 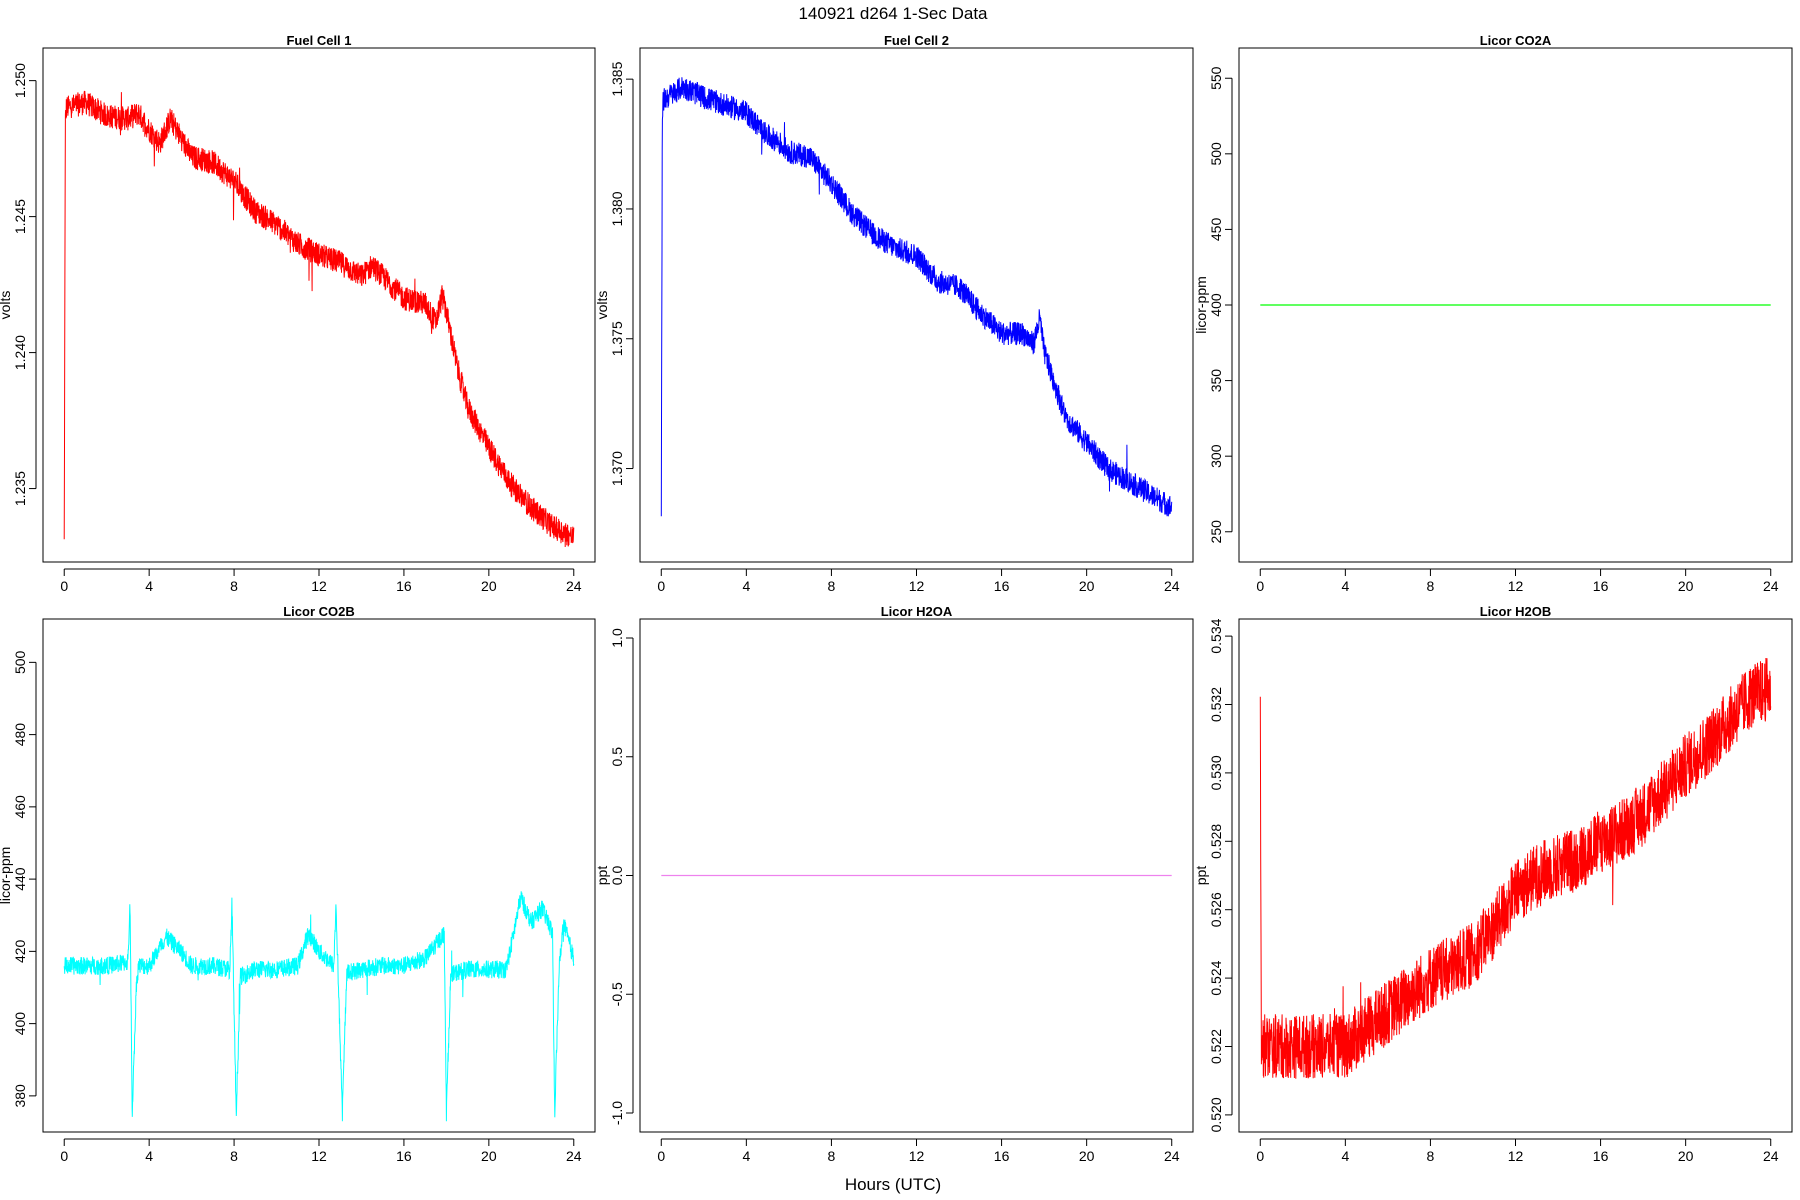 I want to click on y-tick-label: 350, so click(x=1216, y=381).